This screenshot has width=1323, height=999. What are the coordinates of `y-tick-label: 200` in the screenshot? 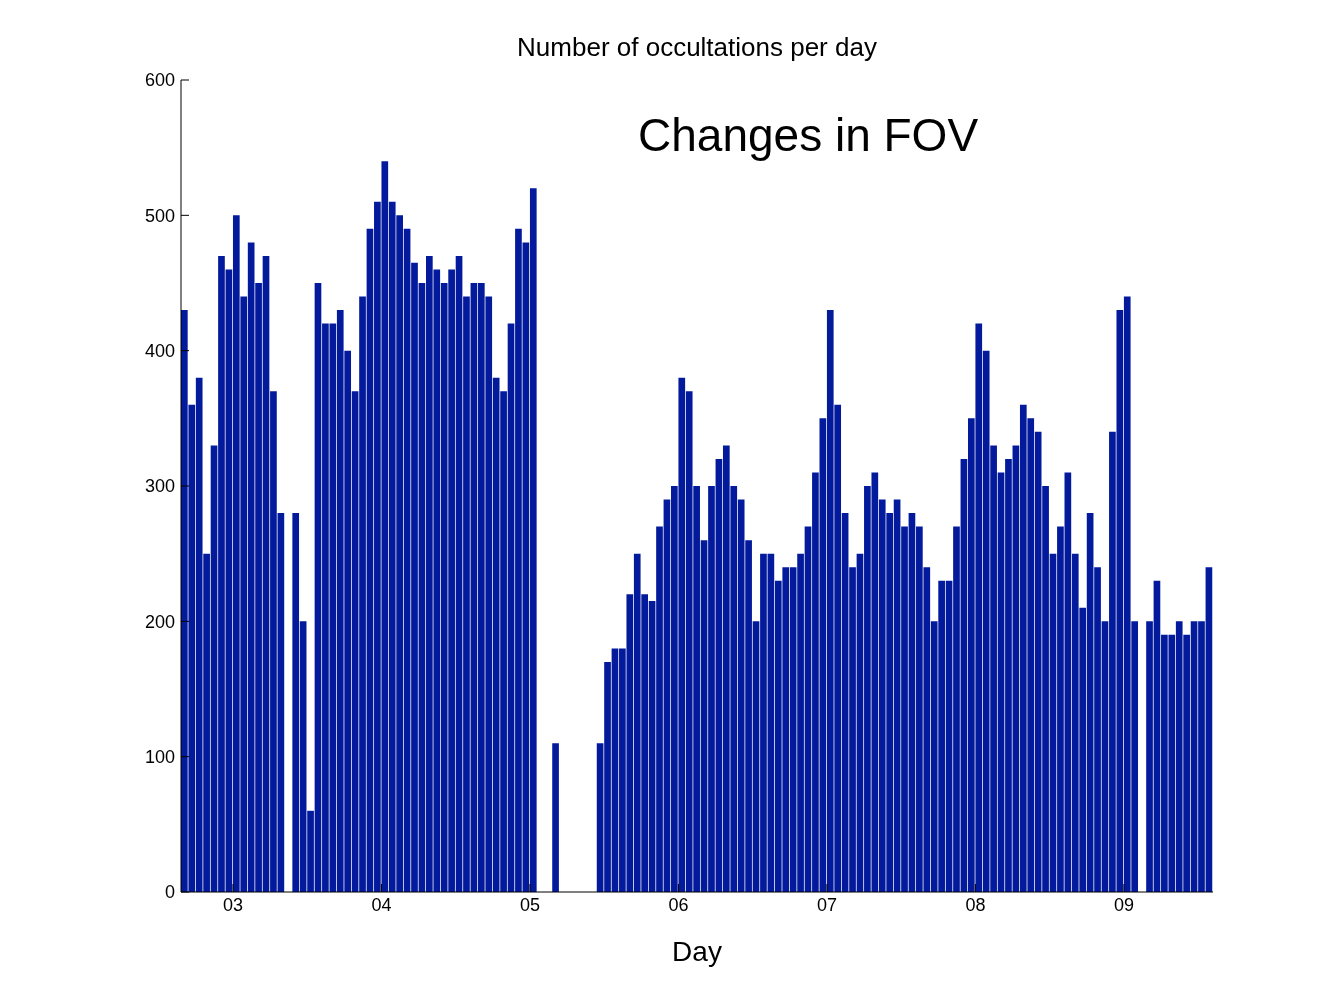 It's located at (159, 621).